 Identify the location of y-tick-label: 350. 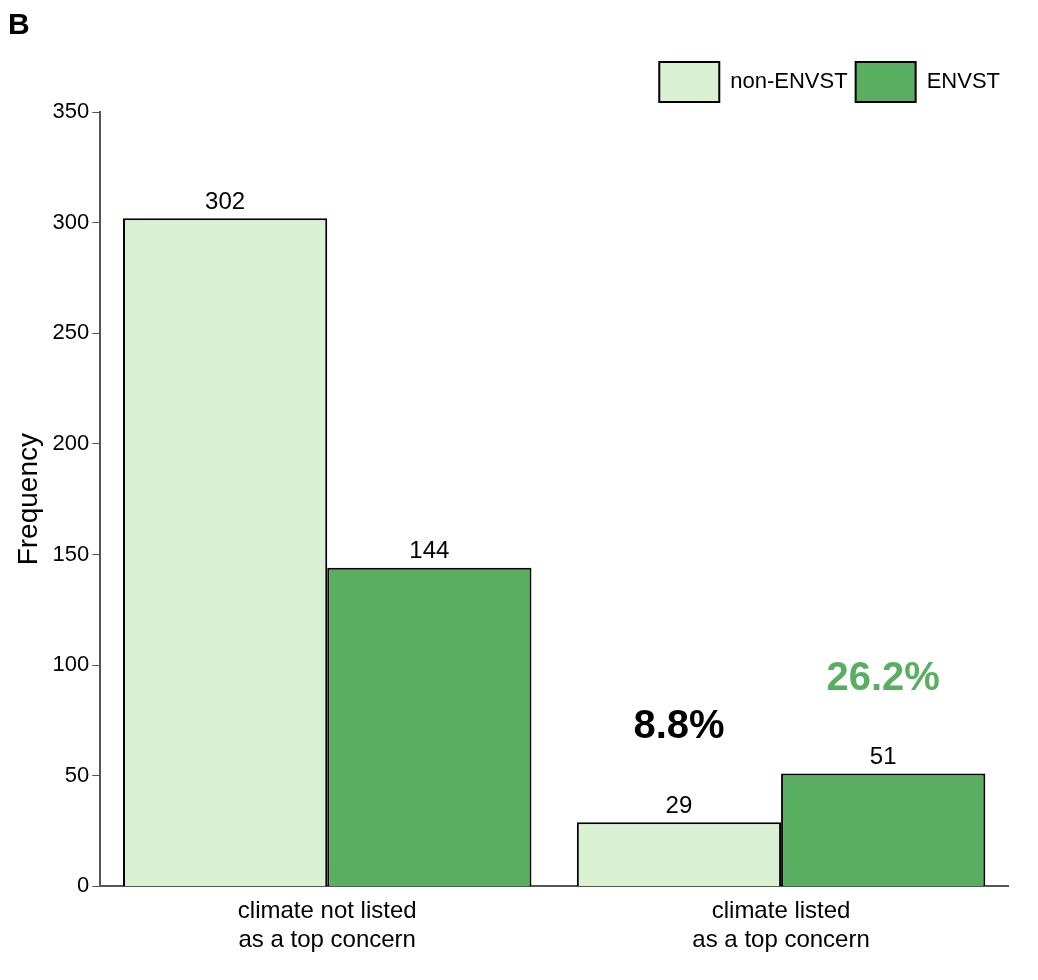
(71, 111).